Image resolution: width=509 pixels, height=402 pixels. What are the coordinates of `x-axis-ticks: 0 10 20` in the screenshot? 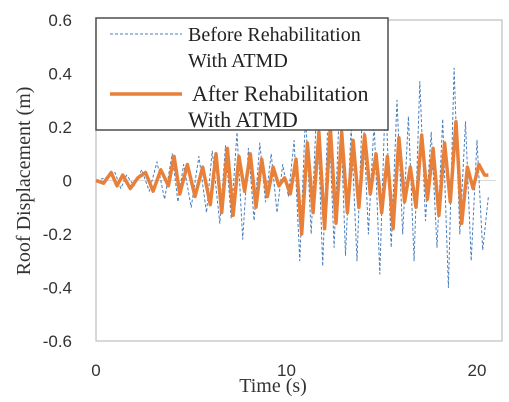 It's located at (288, 370).